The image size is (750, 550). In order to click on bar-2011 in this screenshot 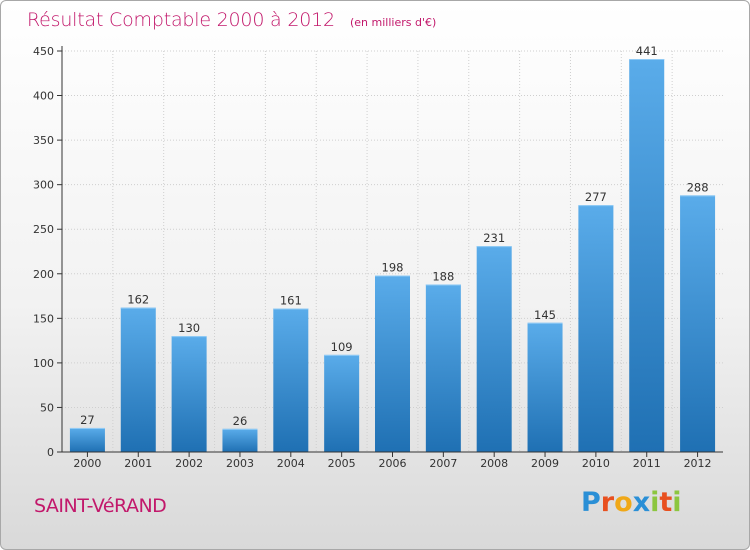, I will do `click(647, 256)`.